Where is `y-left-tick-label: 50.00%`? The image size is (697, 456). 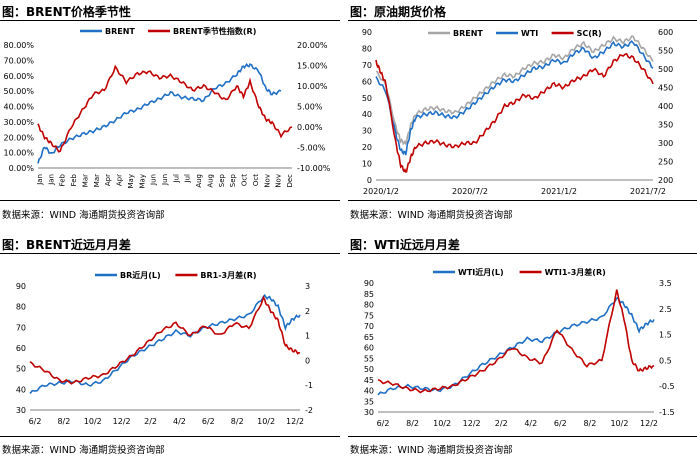 y-left-tick-label: 50.00% is located at coordinates (18, 91).